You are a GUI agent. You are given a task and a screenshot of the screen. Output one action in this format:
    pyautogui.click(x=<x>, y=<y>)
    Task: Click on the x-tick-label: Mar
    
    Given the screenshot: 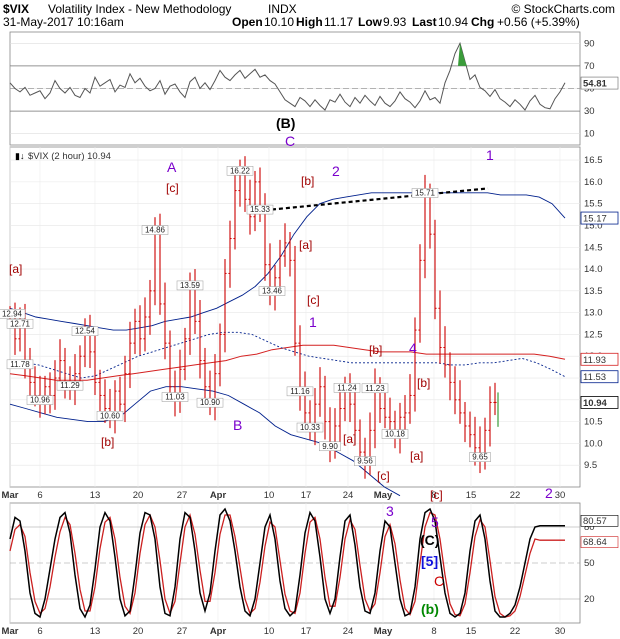 What is the action you would take?
    pyautogui.click(x=10, y=495)
    